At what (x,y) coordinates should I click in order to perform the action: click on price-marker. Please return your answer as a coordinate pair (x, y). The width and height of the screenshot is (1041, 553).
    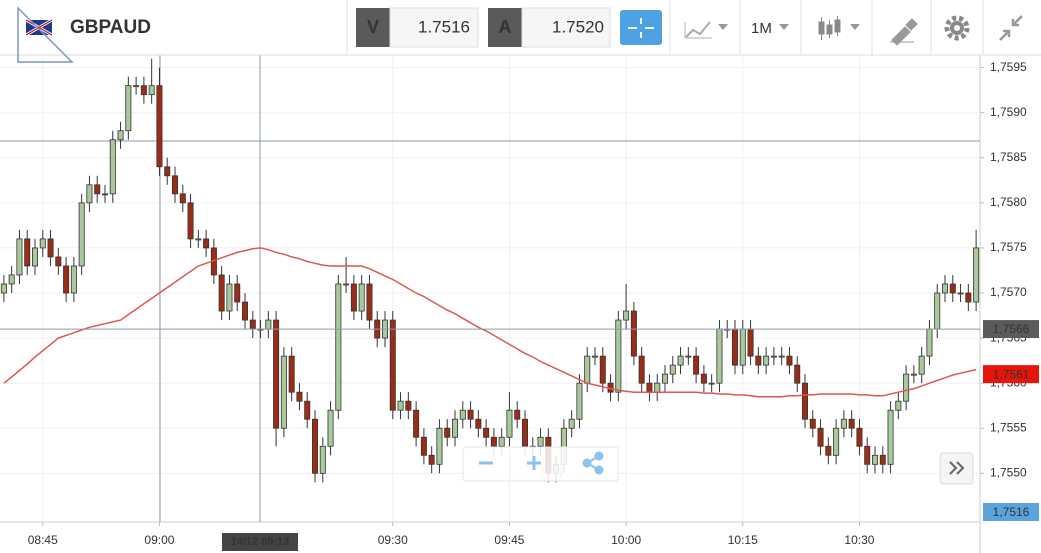
    Looking at the image, I should click on (1011, 512).